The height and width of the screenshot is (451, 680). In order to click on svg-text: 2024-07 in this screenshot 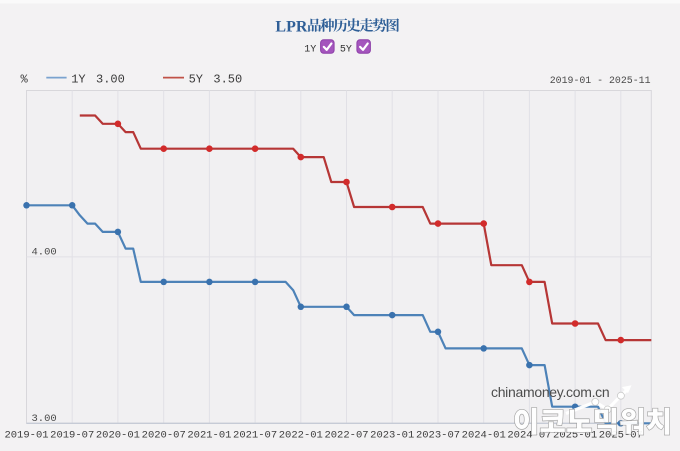, I will do `click(529, 436)`.